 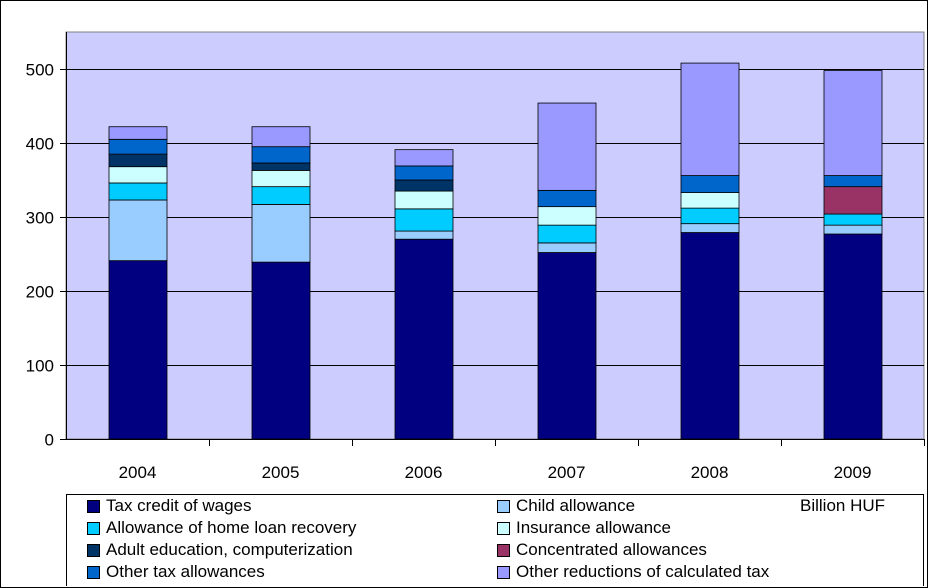 What do you see at coordinates (40, 144) in the screenshot?
I see `y-tick-label: 400` at bounding box center [40, 144].